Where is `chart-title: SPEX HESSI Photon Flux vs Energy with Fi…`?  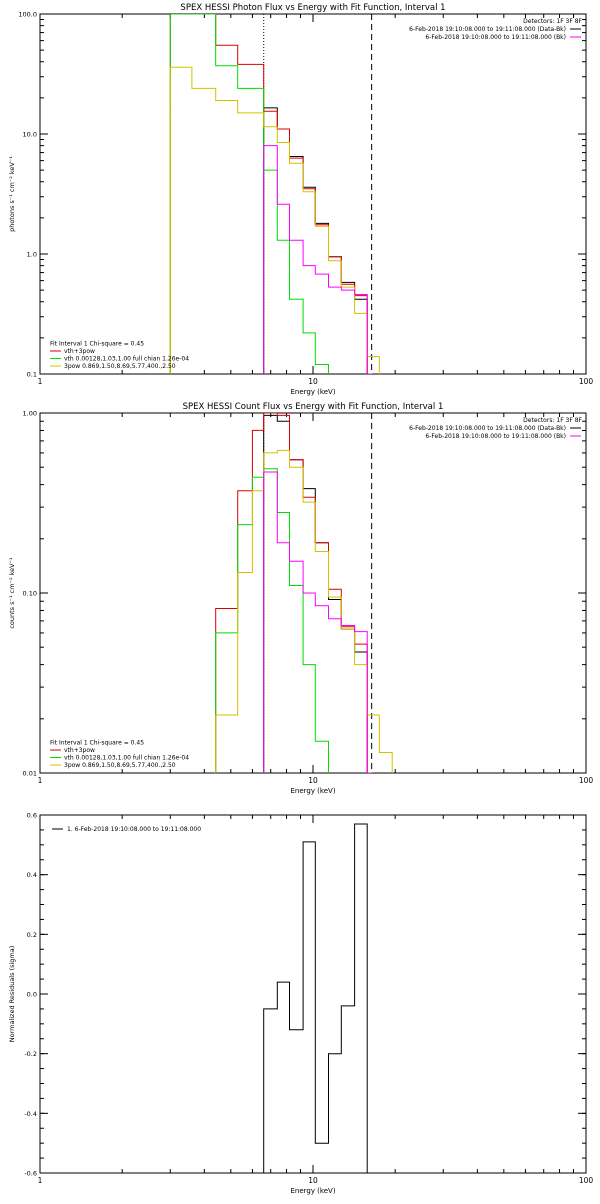 chart-title: SPEX HESSI Photon Flux vs Energy with Fi… is located at coordinates (312, 8).